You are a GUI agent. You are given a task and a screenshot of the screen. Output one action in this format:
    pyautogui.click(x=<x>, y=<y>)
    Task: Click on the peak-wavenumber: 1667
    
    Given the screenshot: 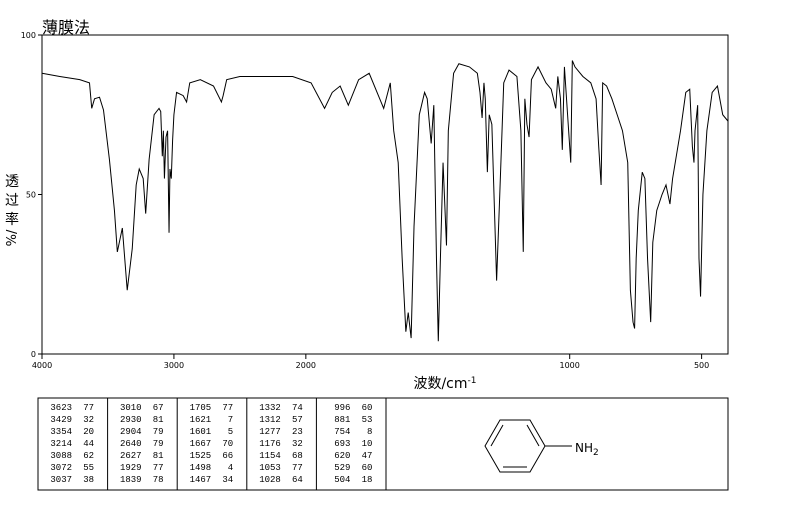 What is the action you would take?
    pyautogui.click(x=201, y=444)
    